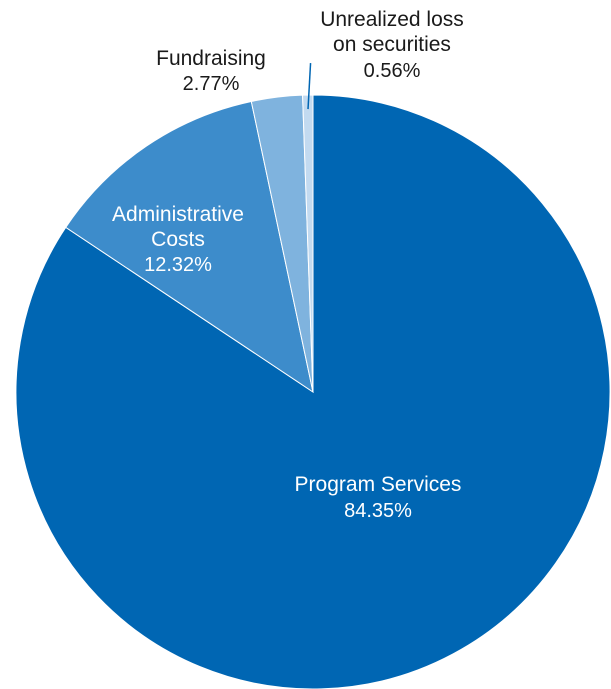  I want to click on slice-label-unrealized-line2: on securities, so click(392, 44).